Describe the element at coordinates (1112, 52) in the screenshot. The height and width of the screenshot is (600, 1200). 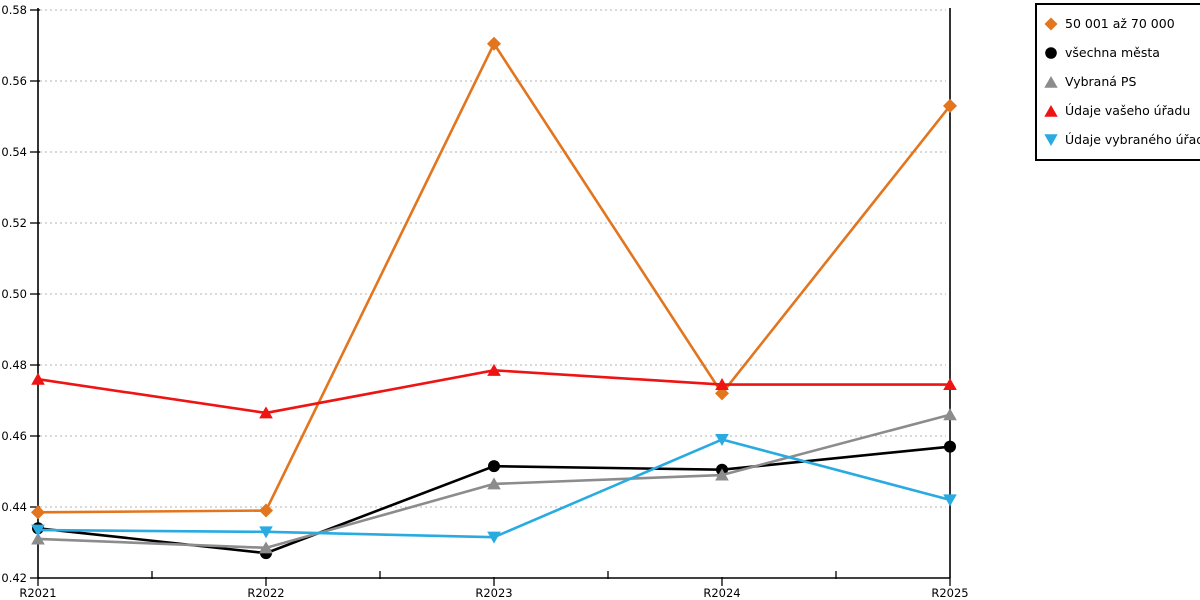
I see `legend-label: všechna města` at that location.